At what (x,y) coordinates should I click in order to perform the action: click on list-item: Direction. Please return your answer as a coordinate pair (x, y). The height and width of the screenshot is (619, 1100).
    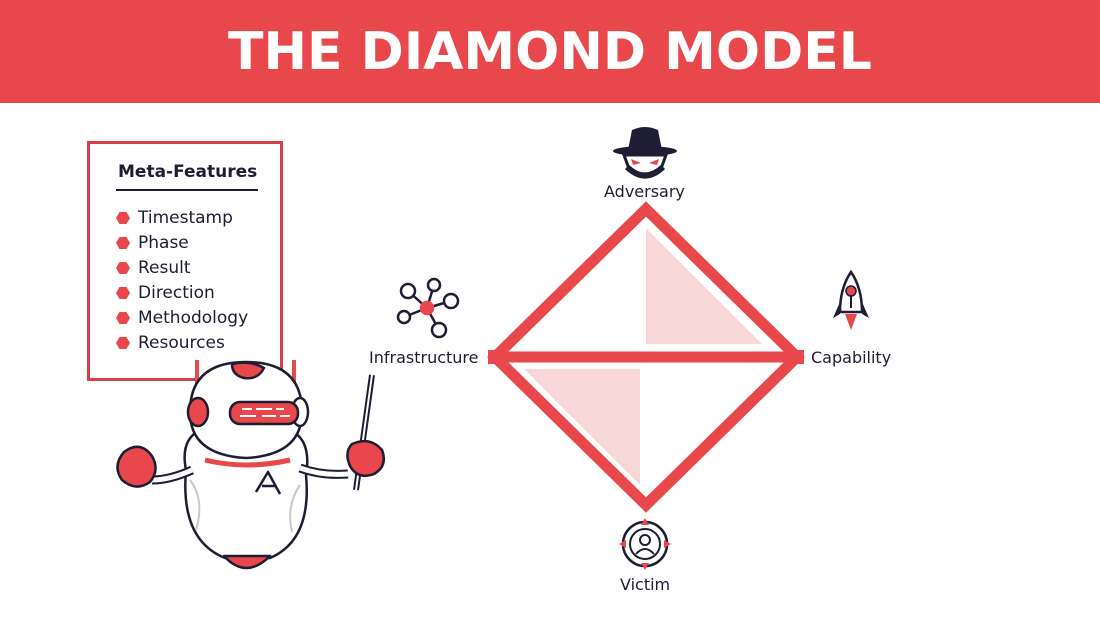
    Looking at the image, I should click on (182, 292).